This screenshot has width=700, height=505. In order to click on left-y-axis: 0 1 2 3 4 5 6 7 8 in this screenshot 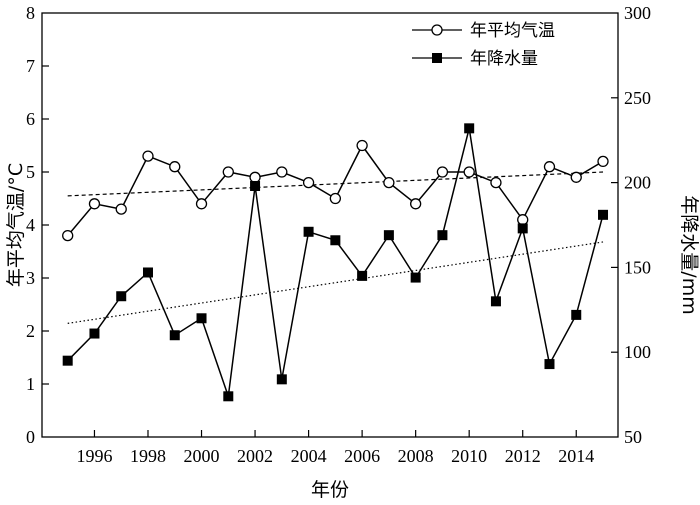, I will do `click(37, 225)`.